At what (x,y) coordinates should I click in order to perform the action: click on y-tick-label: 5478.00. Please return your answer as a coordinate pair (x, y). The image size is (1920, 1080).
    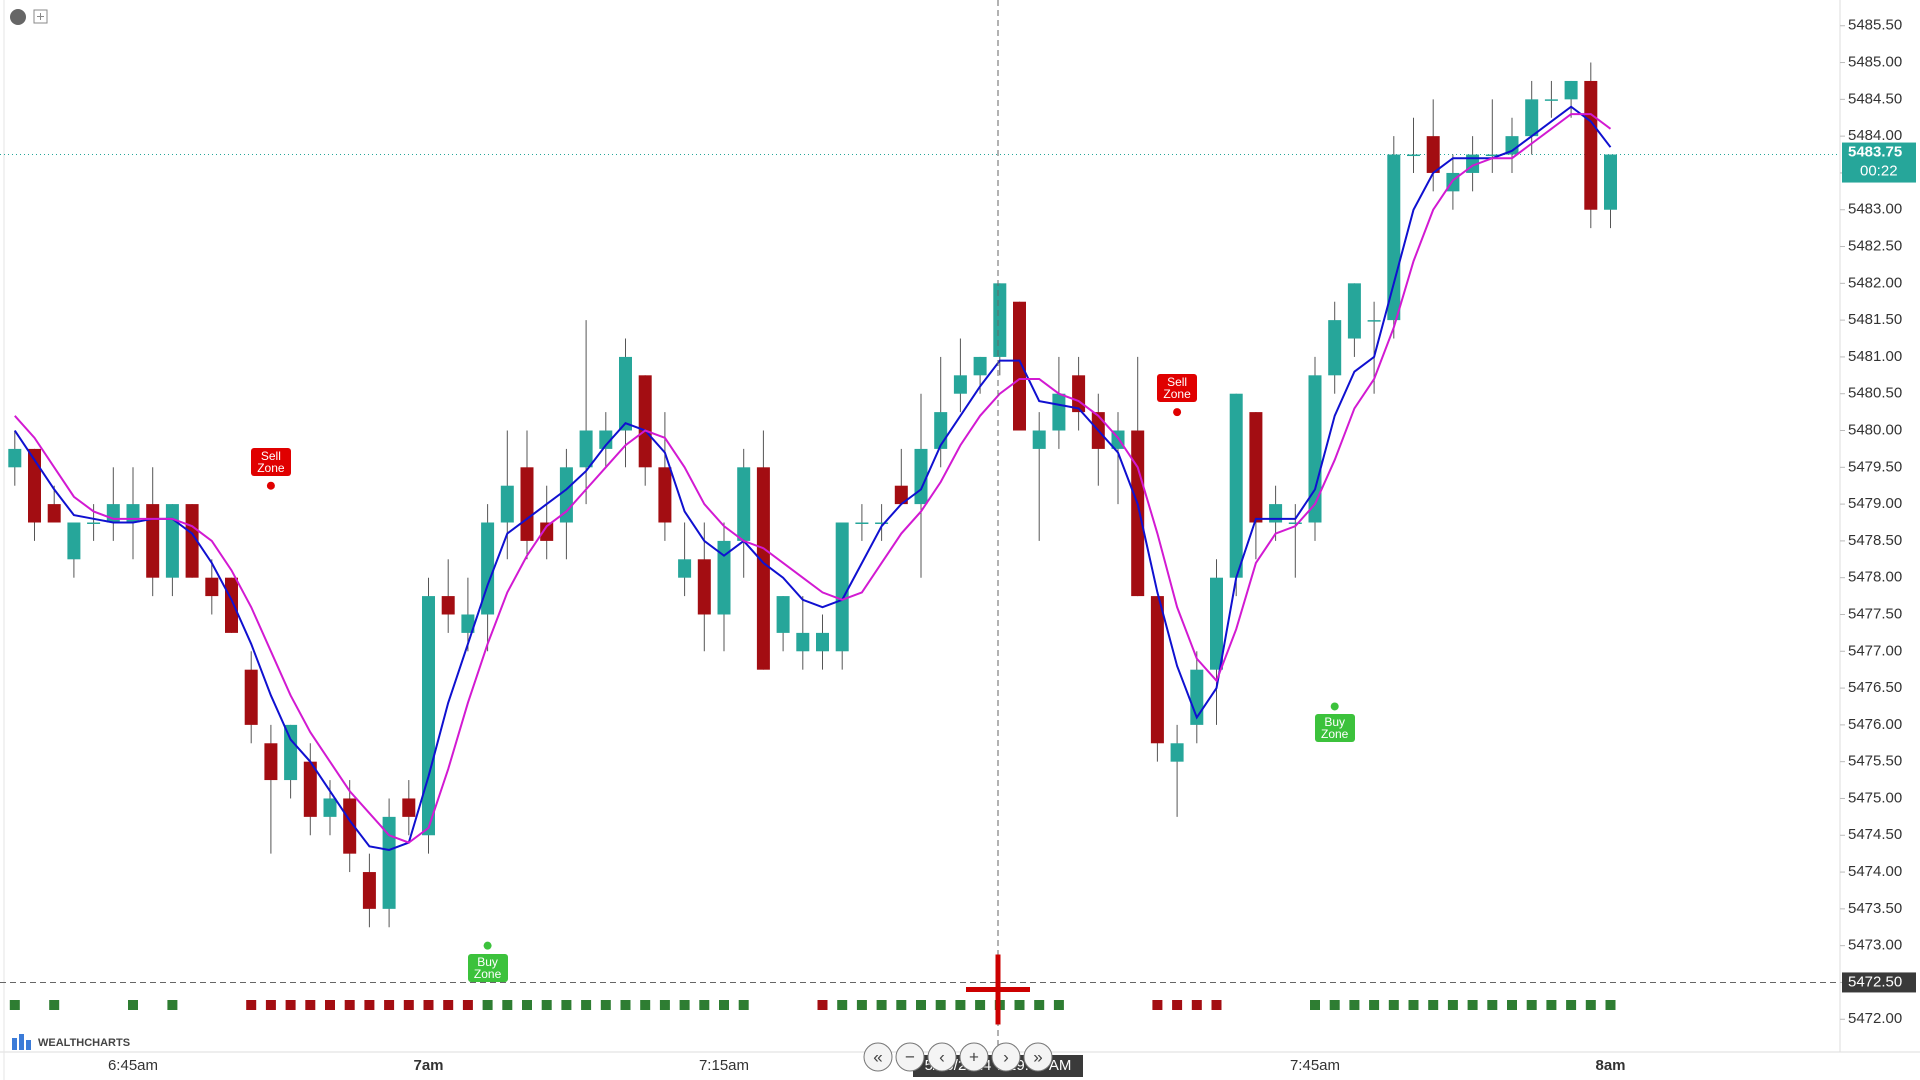
    Looking at the image, I should click on (1875, 577).